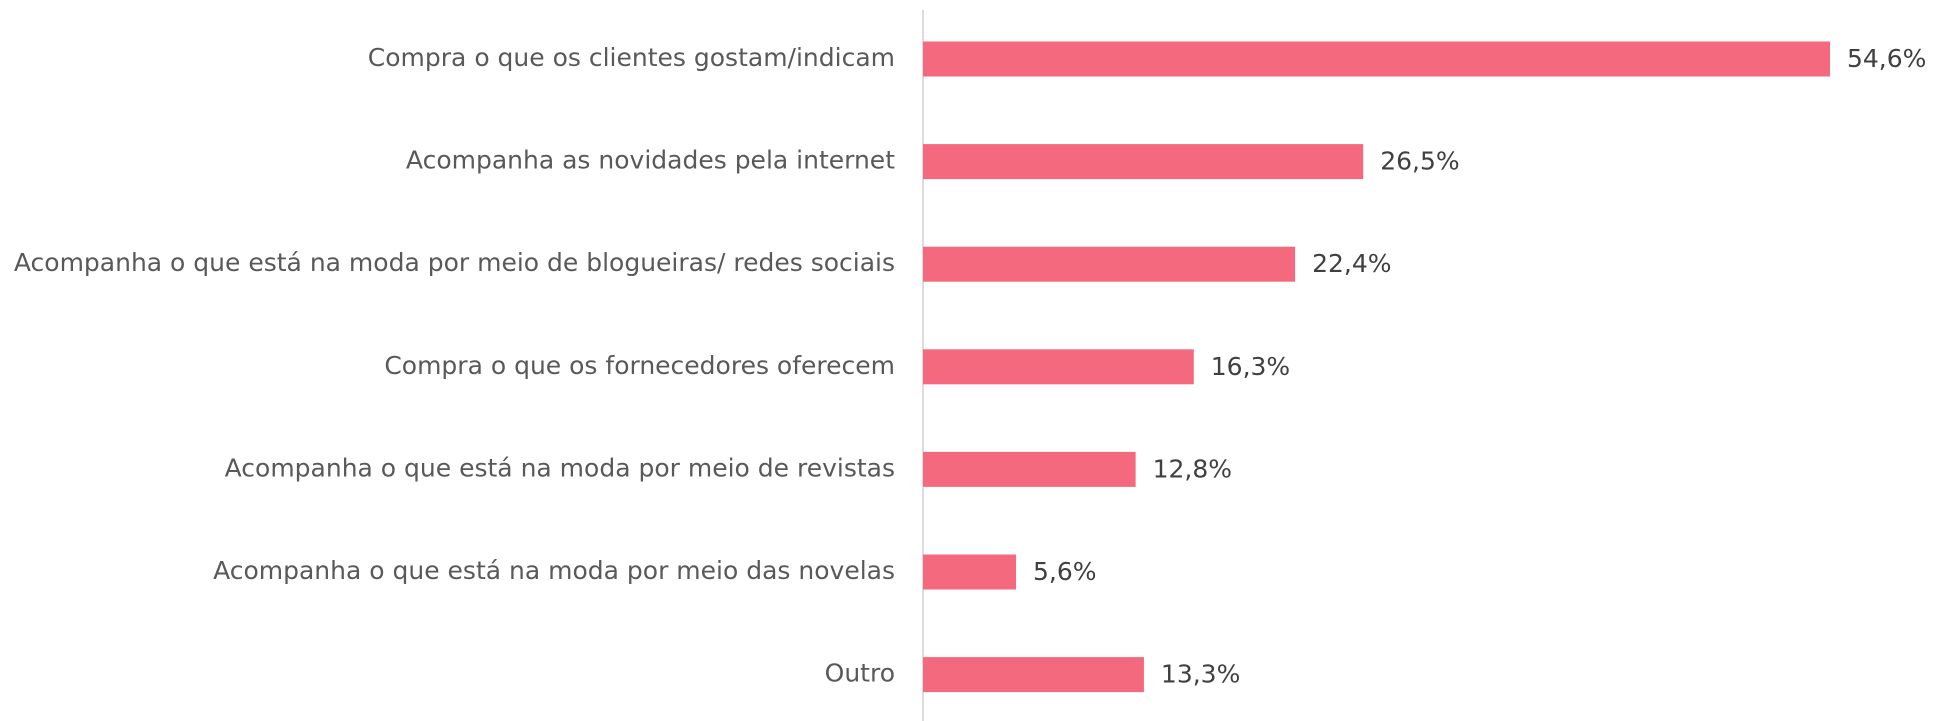  Describe the element at coordinates (1065, 571) in the screenshot. I see `value-label: 5,6%` at that location.